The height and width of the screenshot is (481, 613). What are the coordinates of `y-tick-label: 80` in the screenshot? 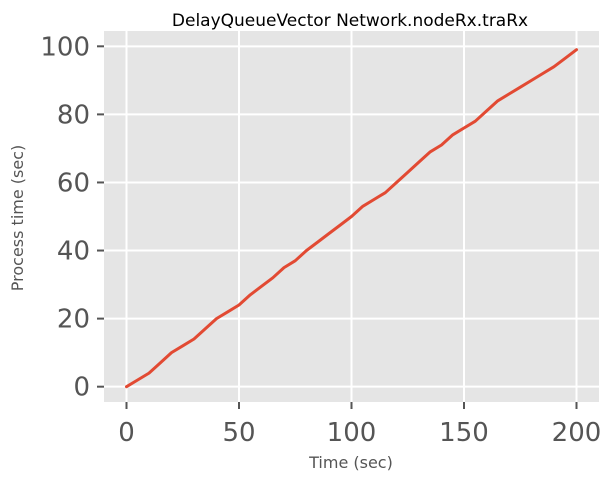 It's located at (73, 115).